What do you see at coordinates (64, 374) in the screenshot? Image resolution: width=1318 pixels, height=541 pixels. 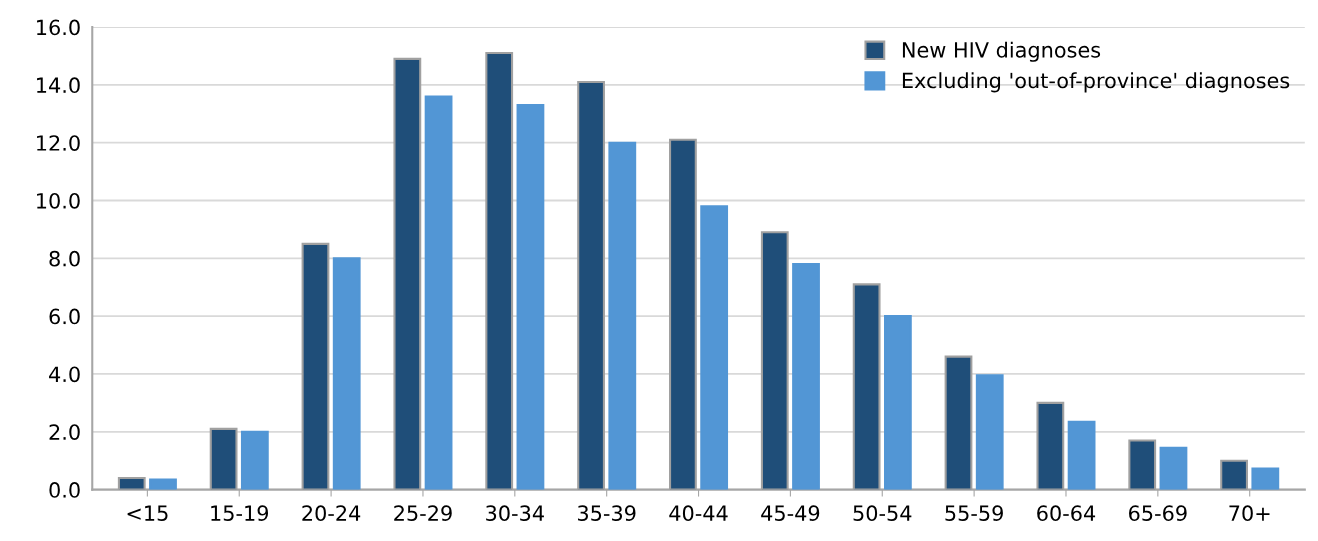 I see `y-tick-label: 4.0` at bounding box center [64, 374].